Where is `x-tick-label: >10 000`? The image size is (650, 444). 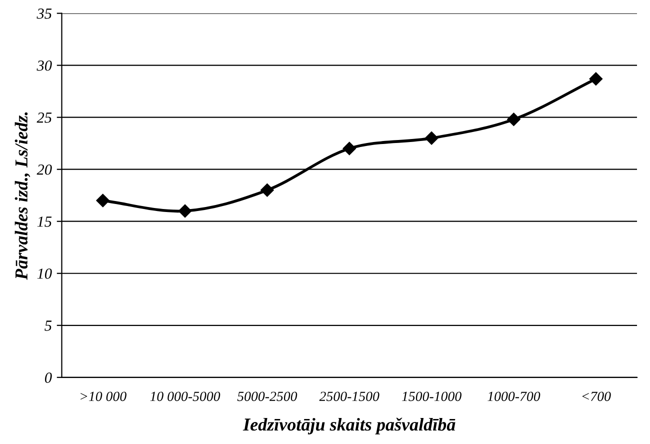 x-tick-label: >10 000 is located at coordinates (103, 397).